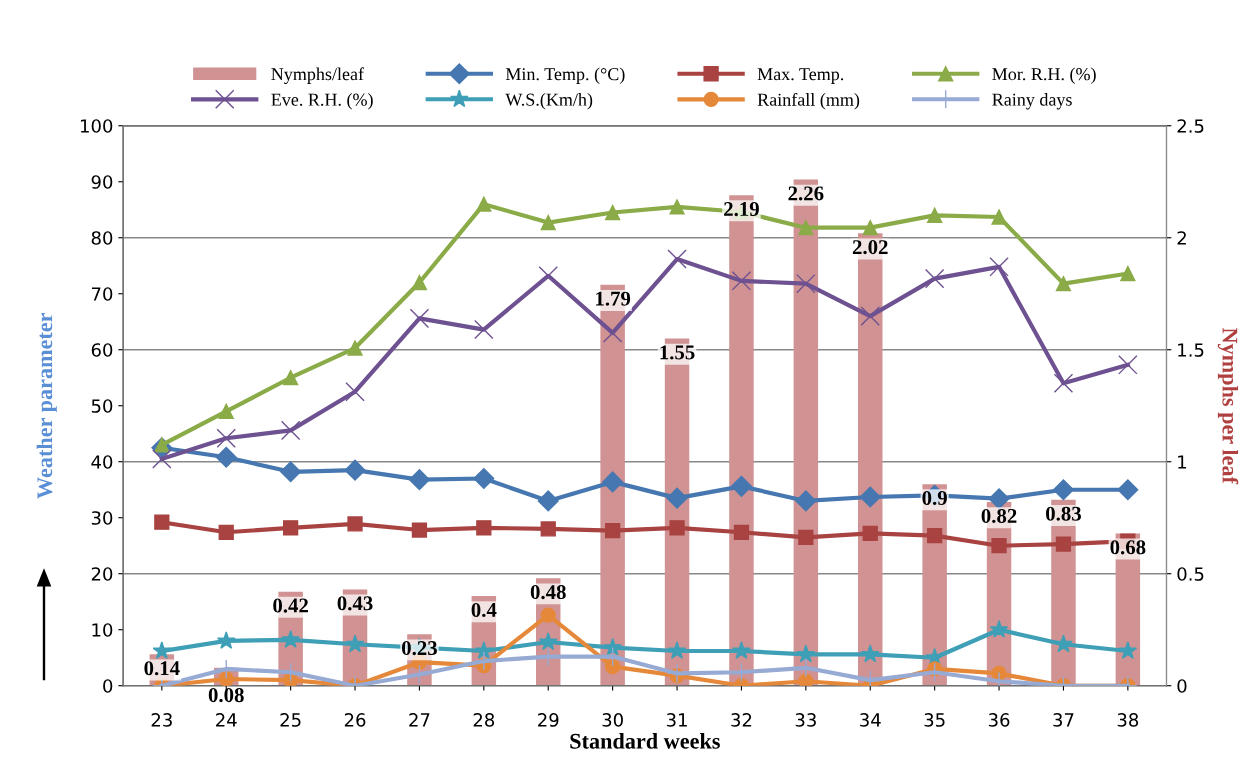  Describe the element at coordinates (1182, 462) in the screenshot. I see `y2-tick-label: 1` at that location.